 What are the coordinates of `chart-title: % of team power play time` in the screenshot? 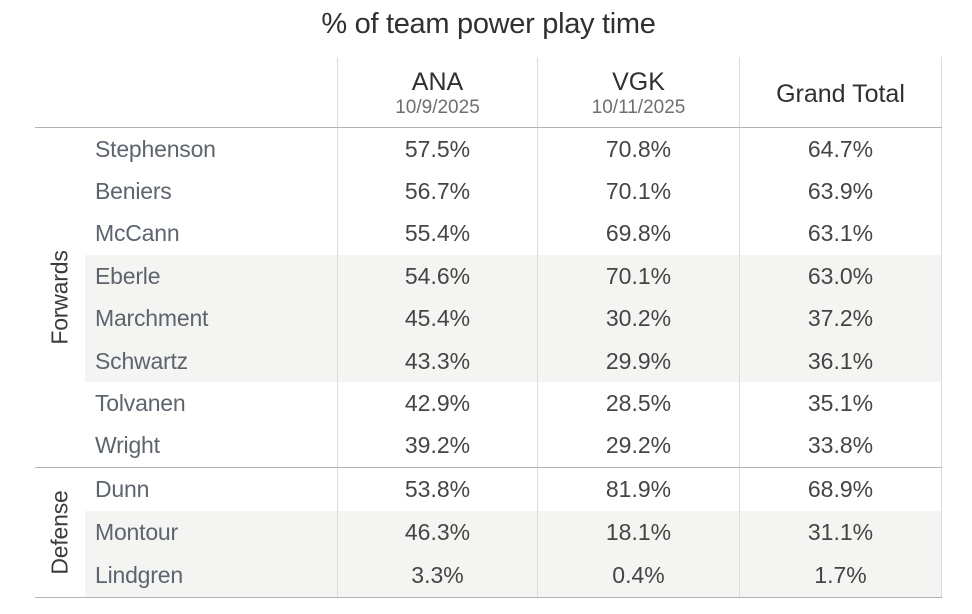 It's located at (488, 24).